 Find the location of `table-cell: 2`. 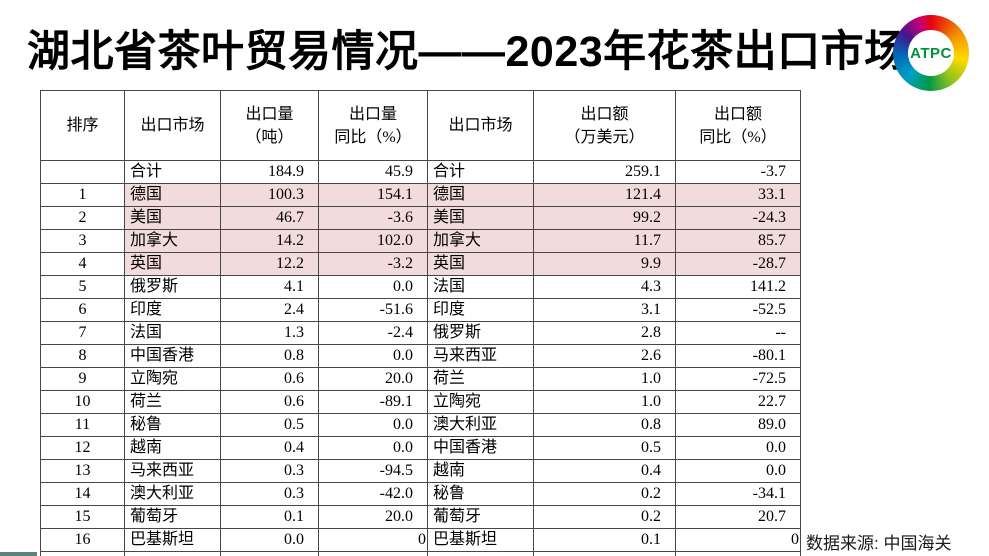

table-cell: 2 is located at coordinates (82, 218).